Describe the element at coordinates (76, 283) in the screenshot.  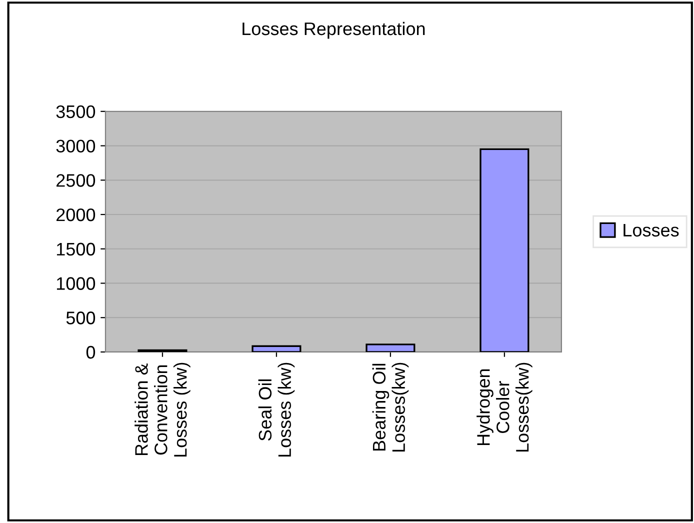
I see `y-tick-label: 1000` at that location.